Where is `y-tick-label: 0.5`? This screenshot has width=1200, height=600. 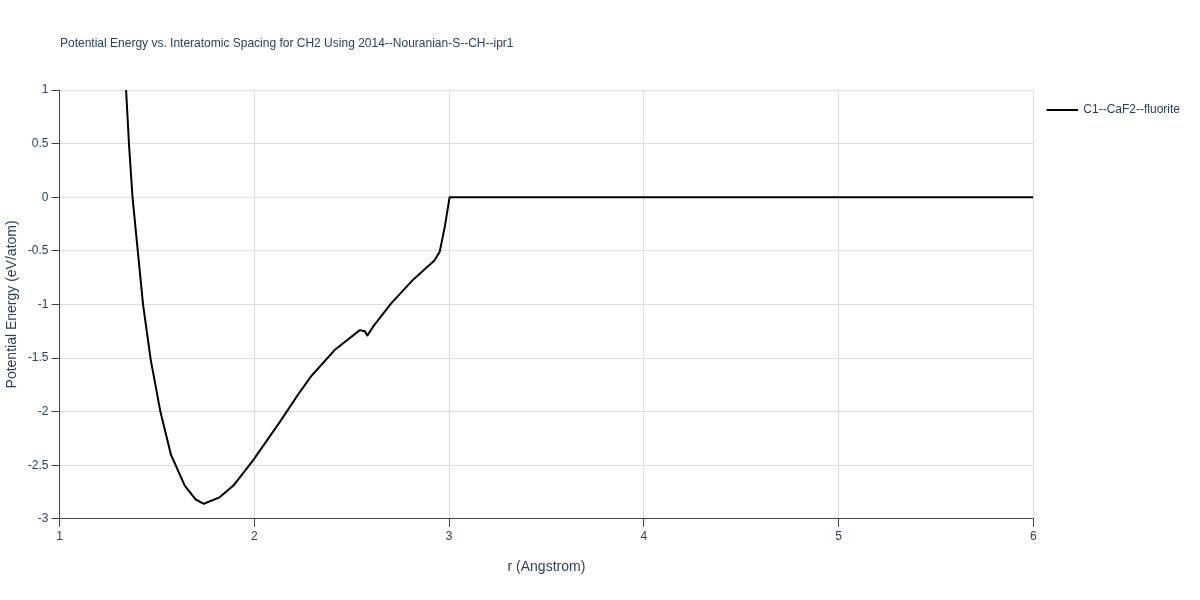
y-tick-label: 0.5 is located at coordinates (40, 142).